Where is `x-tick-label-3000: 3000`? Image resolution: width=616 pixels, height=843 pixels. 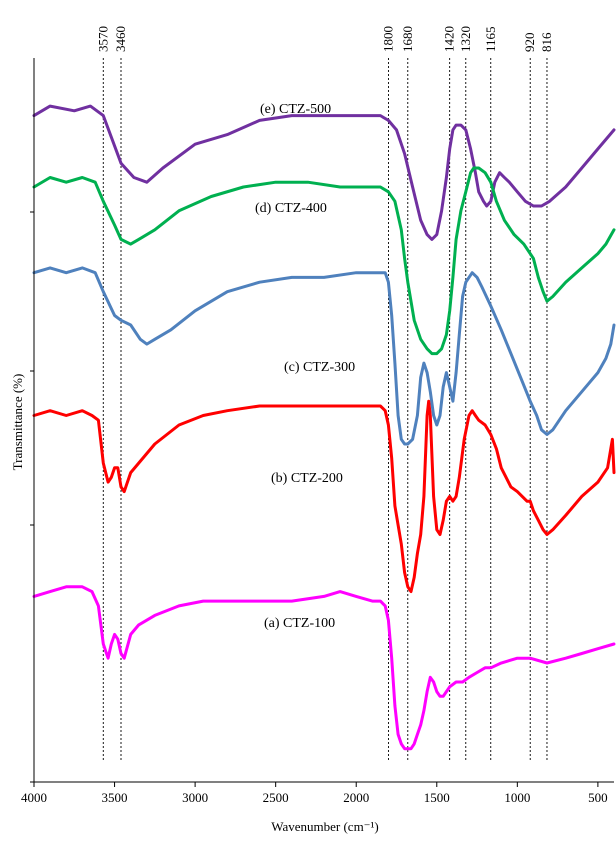 x-tick-label-3000: 3000 is located at coordinates (195, 797).